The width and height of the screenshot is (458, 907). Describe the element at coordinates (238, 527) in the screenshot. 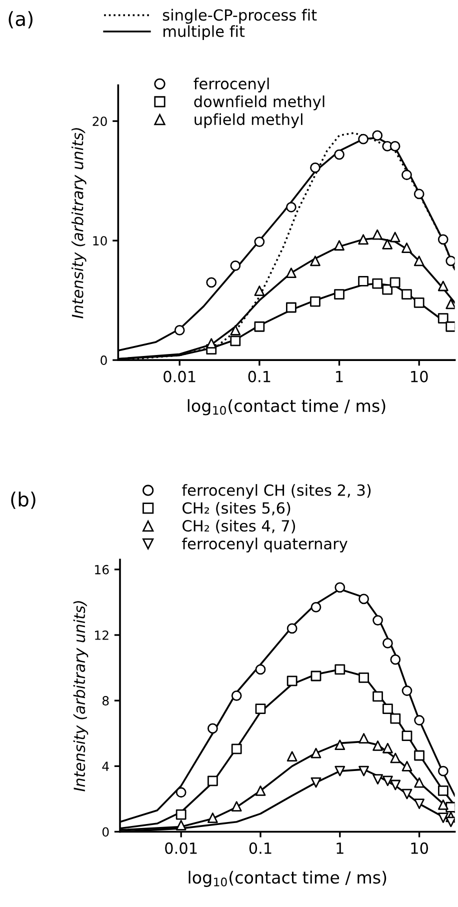

I see `legend-label: CH₂ (sites 4, 7)` at that location.